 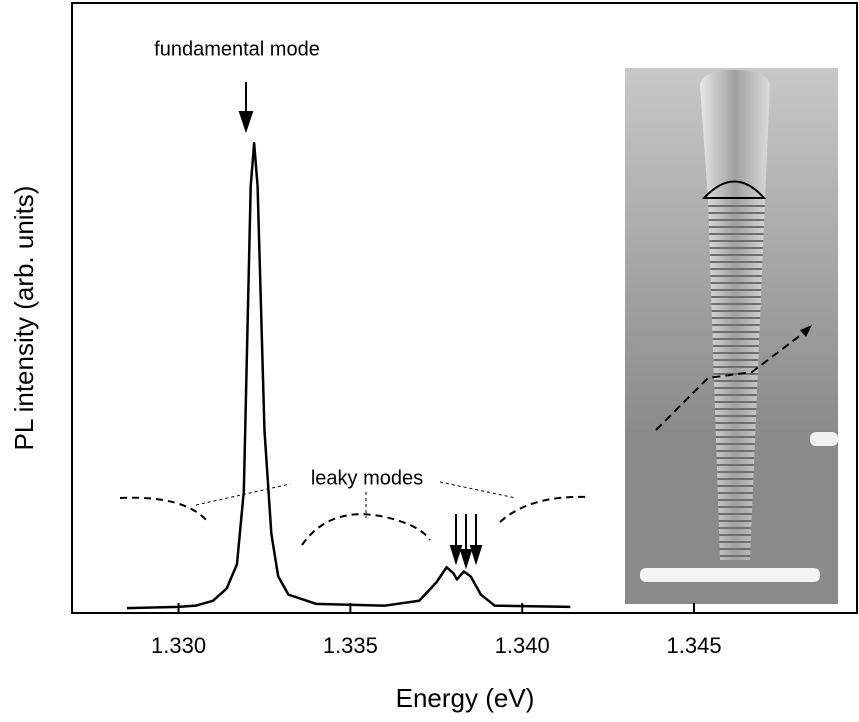 I want to click on y-axis-label: PL intensity (arb. units), so click(x=24, y=318).